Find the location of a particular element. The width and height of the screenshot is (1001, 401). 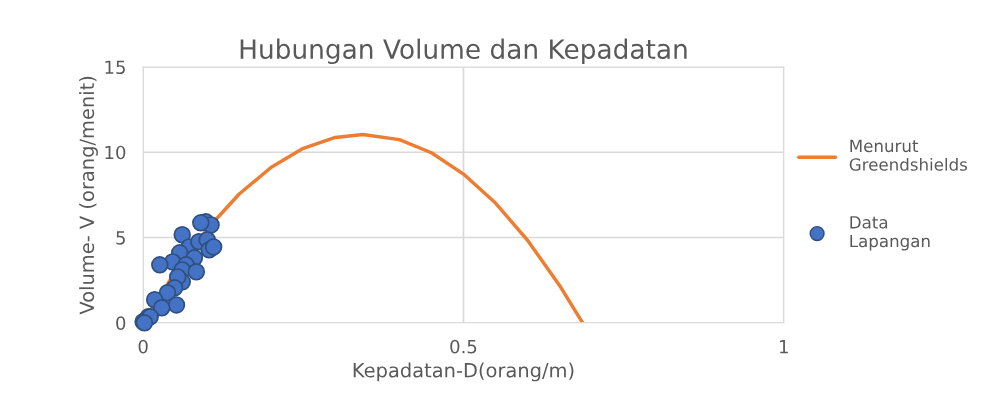

y-tick-label: 0 is located at coordinates (121, 323).